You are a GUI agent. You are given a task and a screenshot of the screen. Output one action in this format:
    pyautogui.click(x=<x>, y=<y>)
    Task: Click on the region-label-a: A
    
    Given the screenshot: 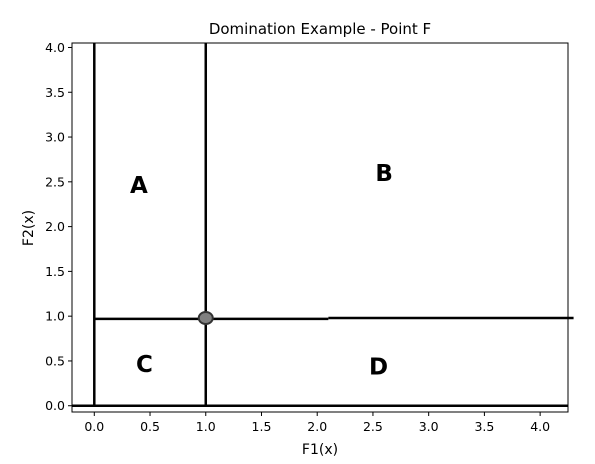 What is the action you would take?
    pyautogui.click(x=139, y=186)
    